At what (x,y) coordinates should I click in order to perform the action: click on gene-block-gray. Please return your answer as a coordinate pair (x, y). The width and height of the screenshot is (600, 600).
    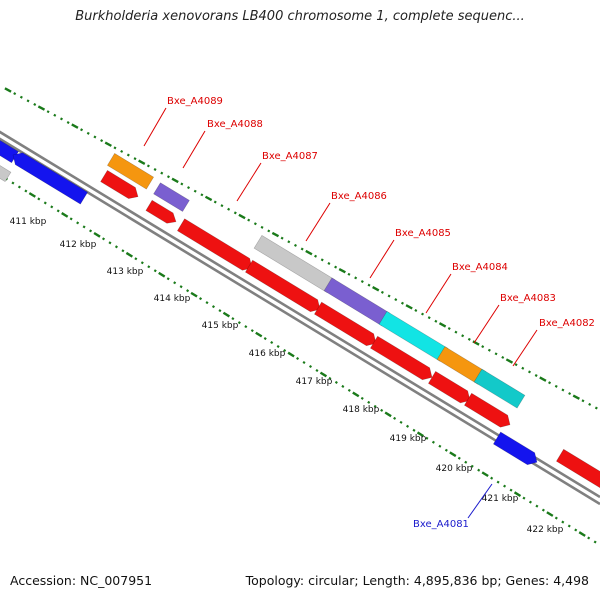
    Looking at the image, I should click on (294, 264).